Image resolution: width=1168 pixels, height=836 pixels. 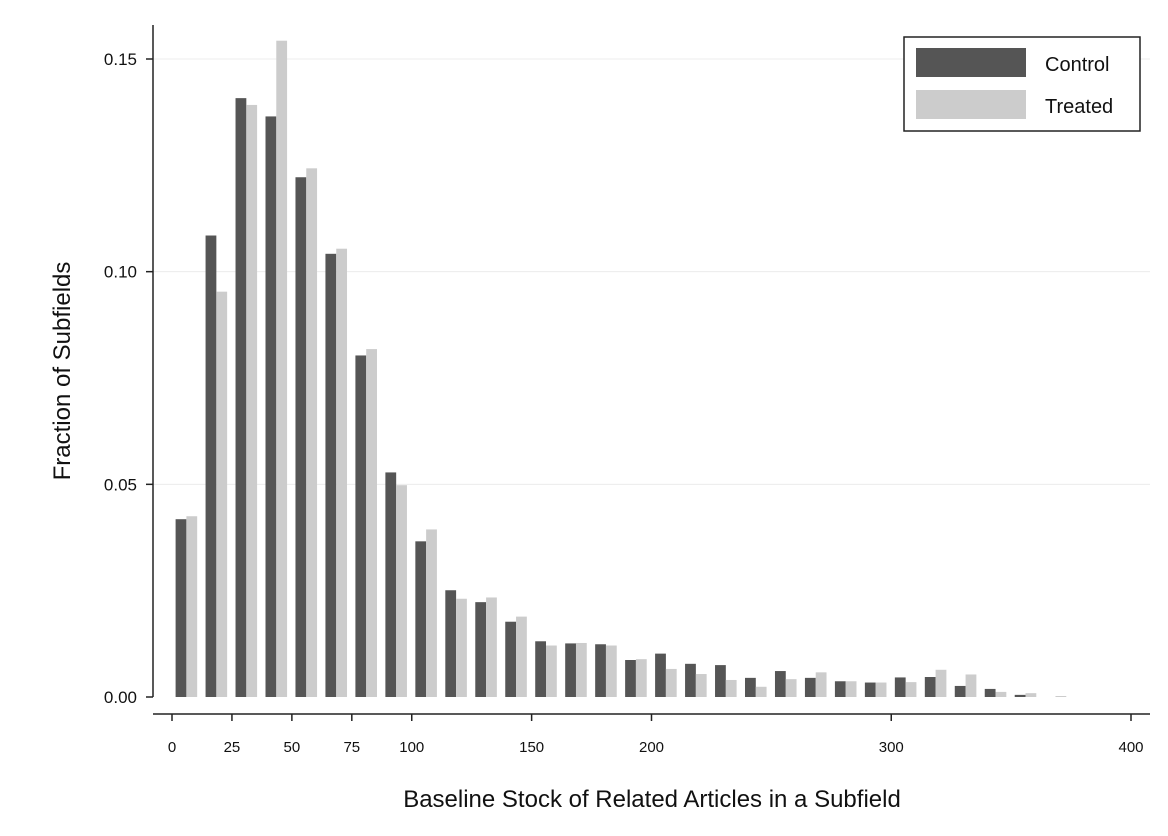 What do you see at coordinates (62, 371) in the screenshot?
I see `y-axis-title: Fraction of Subfields` at bounding box center [62, 371].